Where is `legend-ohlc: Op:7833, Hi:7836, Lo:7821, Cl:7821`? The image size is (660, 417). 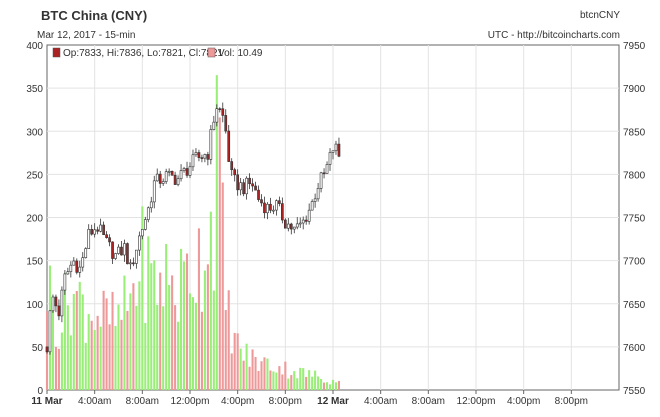 legend-ohlc: Op:7833, Hi:7836, Lo:7821, Cl:7821 is located at coordinates (143, 53).